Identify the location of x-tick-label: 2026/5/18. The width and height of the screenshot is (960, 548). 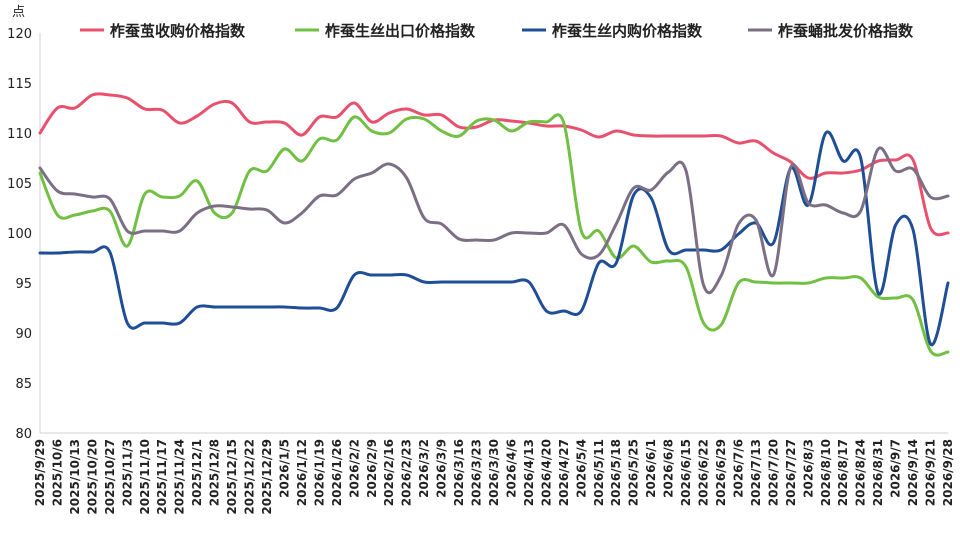
(616, 472).